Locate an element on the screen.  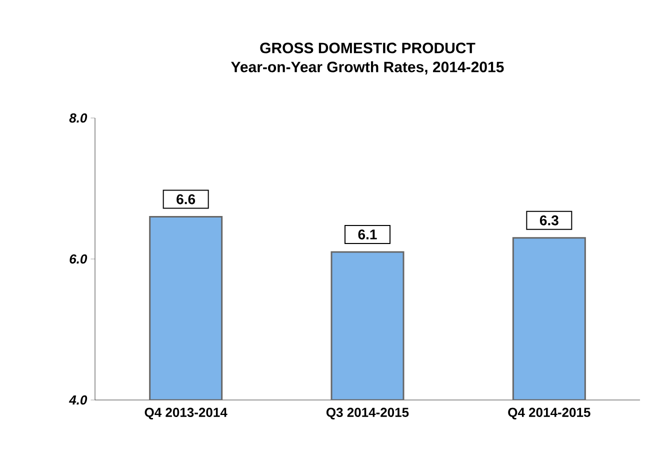
data-label: 6.6 is located at coordinates (186, 199).